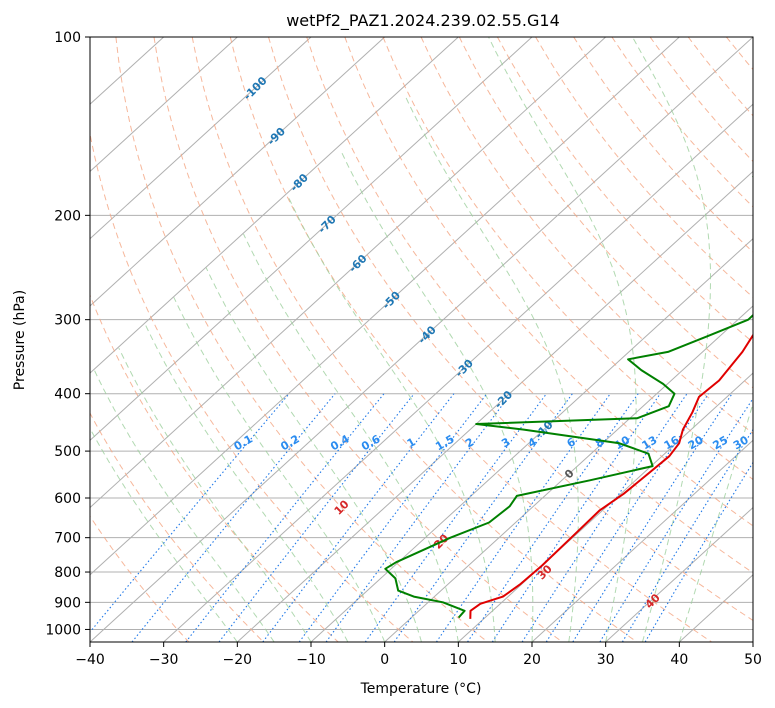 This screenshot has height=708, width=775. Describe the element at coordinates (741, 442) in the screenshot. I see `mixing-ratio-label: 30` at that location.